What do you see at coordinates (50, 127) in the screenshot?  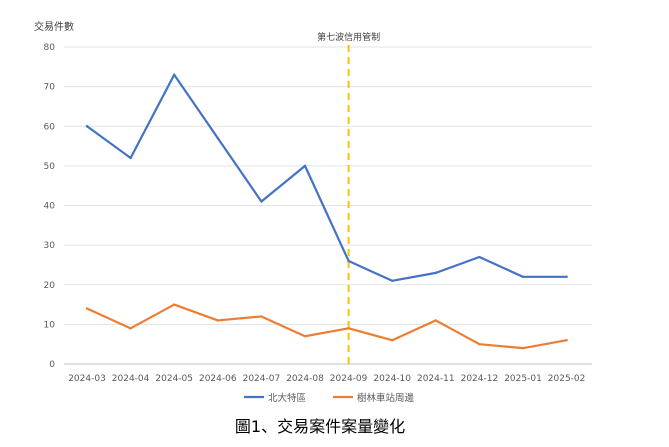 I see `y-tick-label: 60` at bounding box center [50, 127].